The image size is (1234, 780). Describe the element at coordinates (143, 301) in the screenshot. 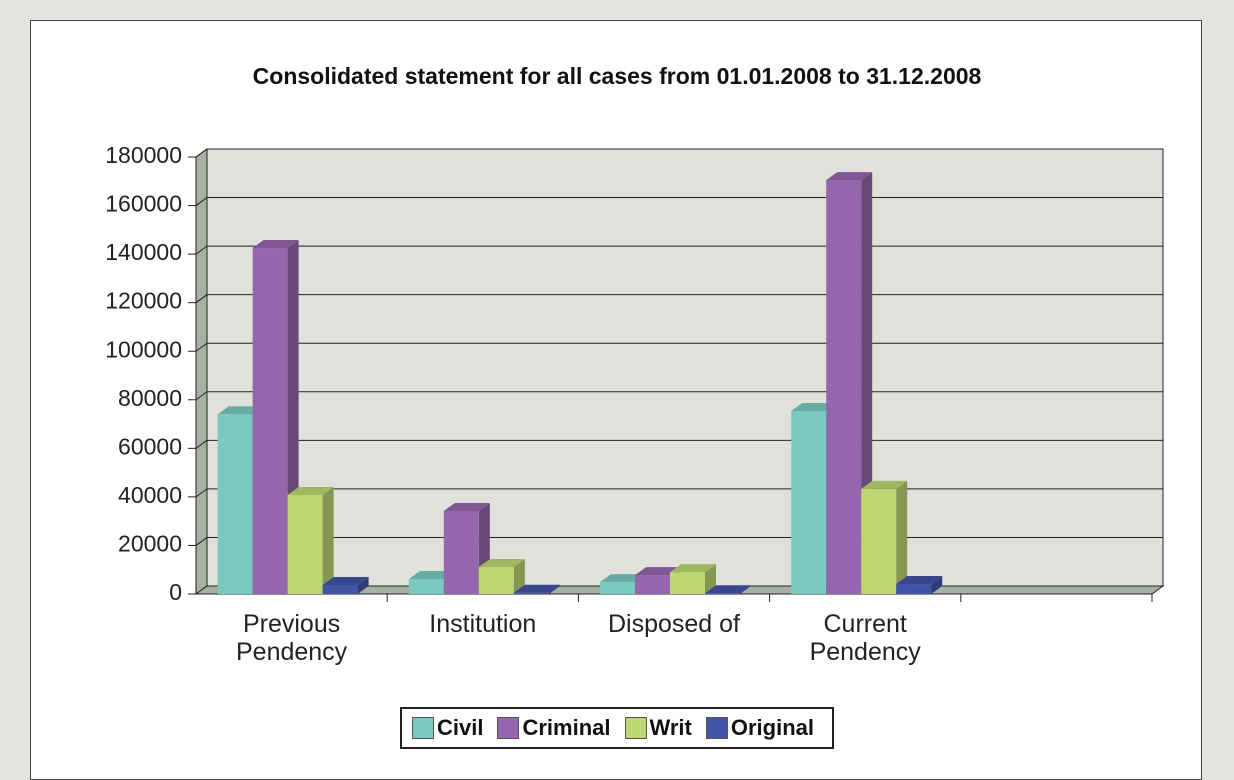

I see `y-tick-label: 120000` at that location.